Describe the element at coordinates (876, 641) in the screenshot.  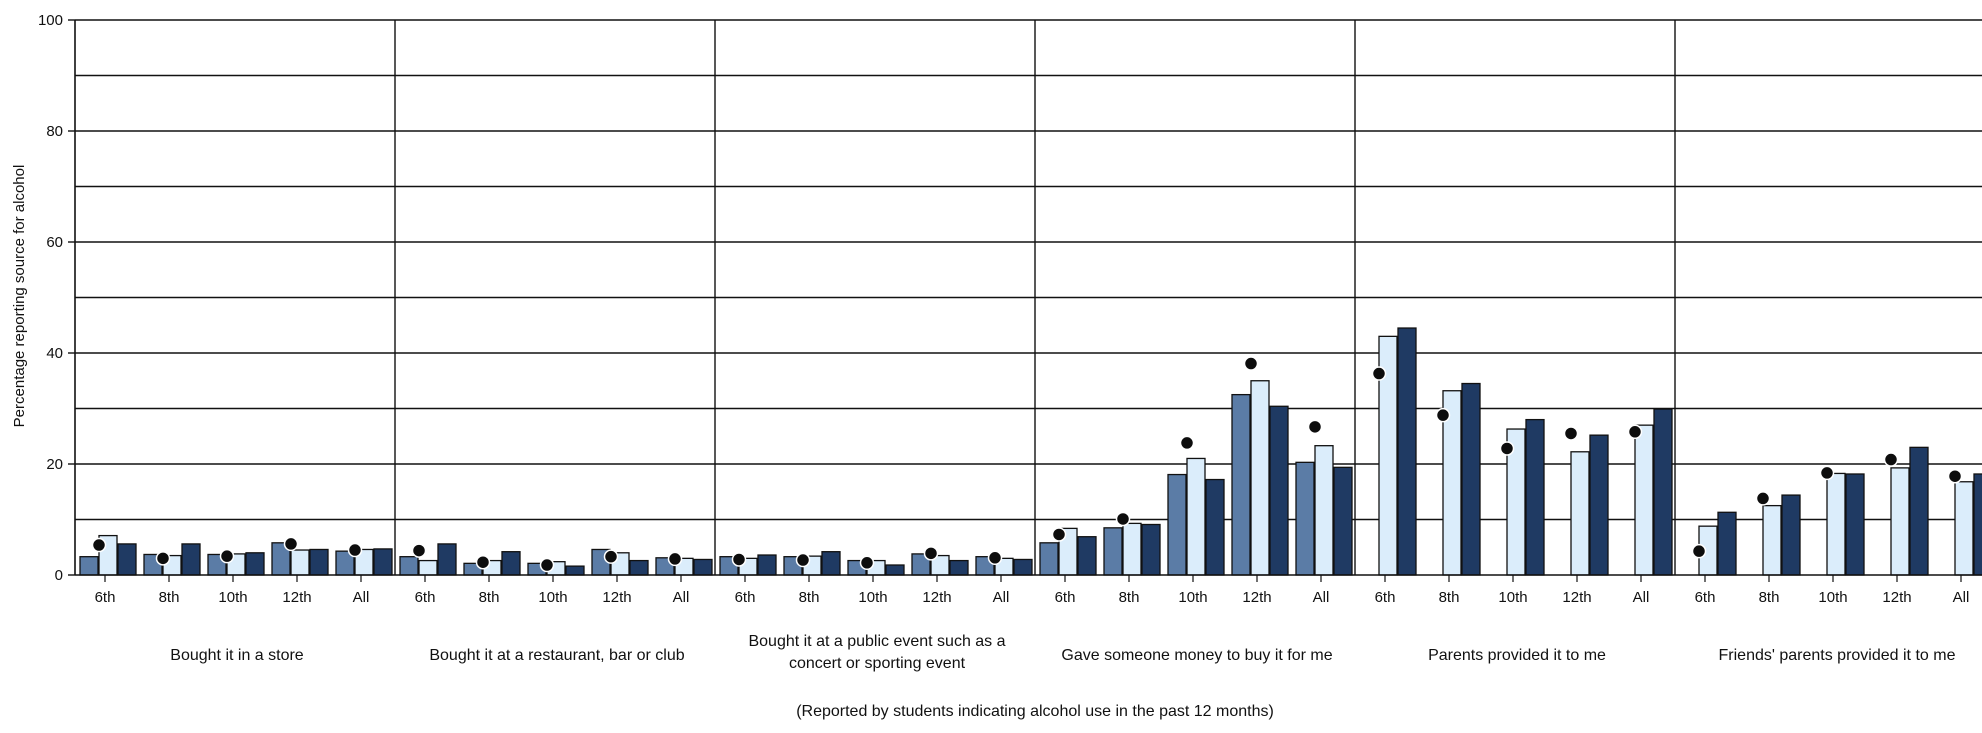
I see `group-label-line: Bought it at a public event such as a` at that location.